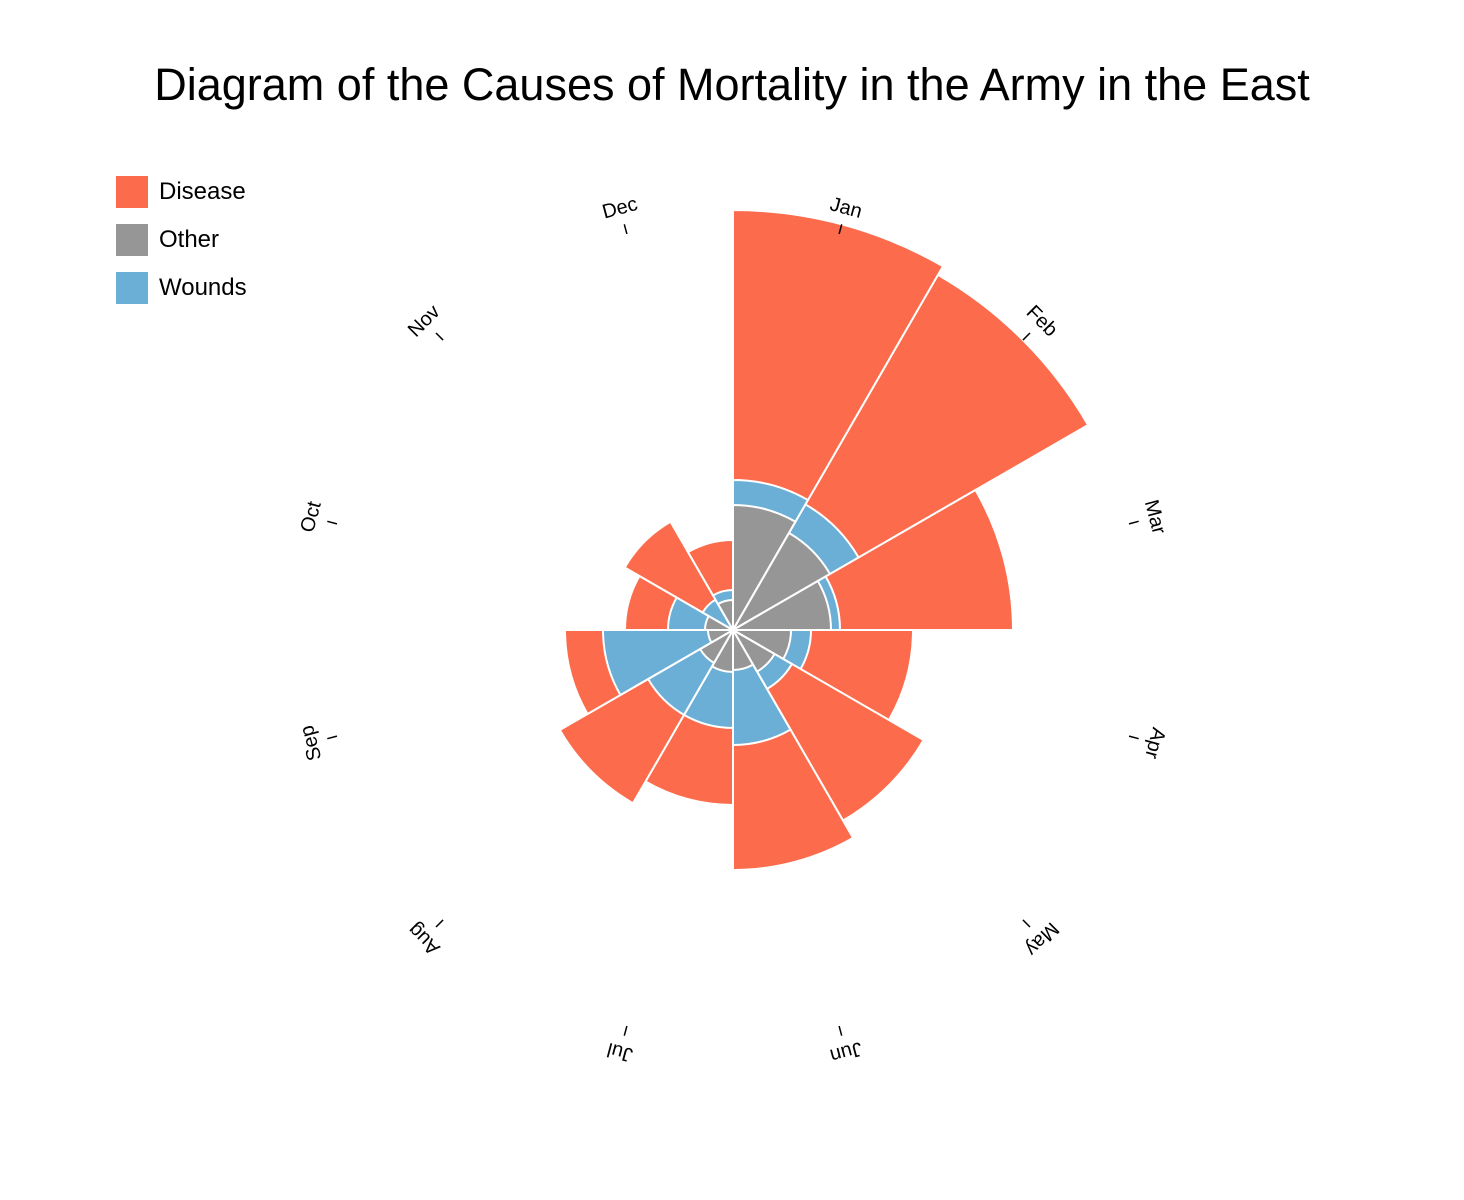  What do you see at coordinates (625, 229) in the screenshot?
I see `tick-dec` at bounding box center [625, 229].